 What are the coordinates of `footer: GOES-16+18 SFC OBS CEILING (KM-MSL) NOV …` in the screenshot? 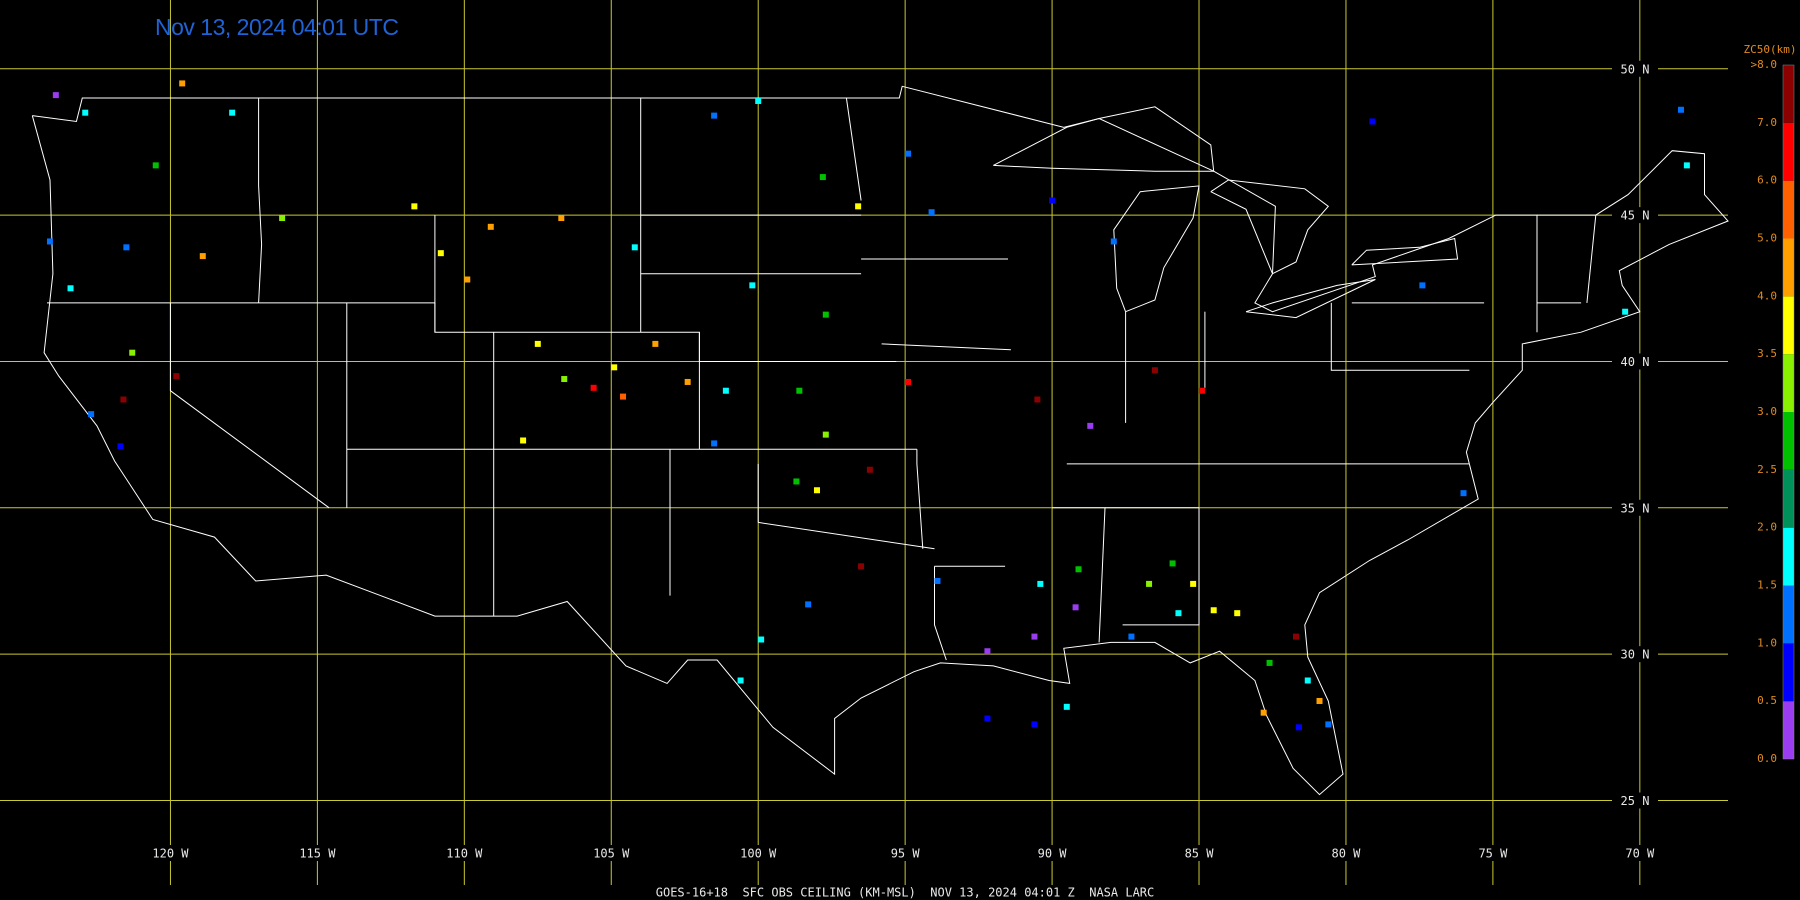 It's located at (905, 893).